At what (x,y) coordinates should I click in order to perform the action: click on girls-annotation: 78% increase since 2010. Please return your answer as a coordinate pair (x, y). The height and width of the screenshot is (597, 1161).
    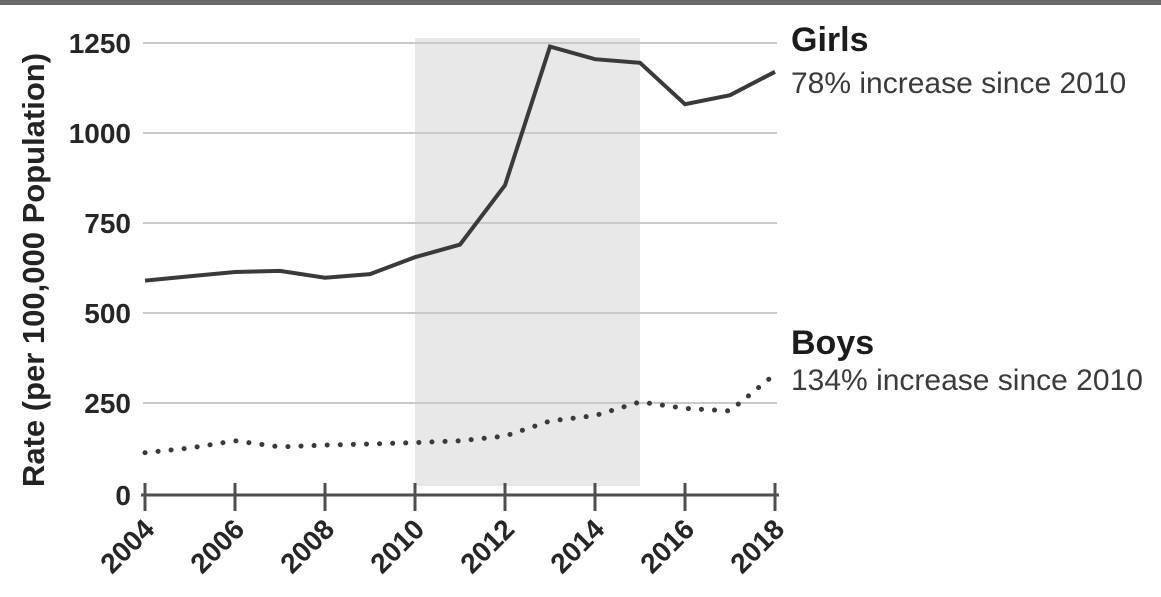
    Looking at the image, I should click on (959, 83).